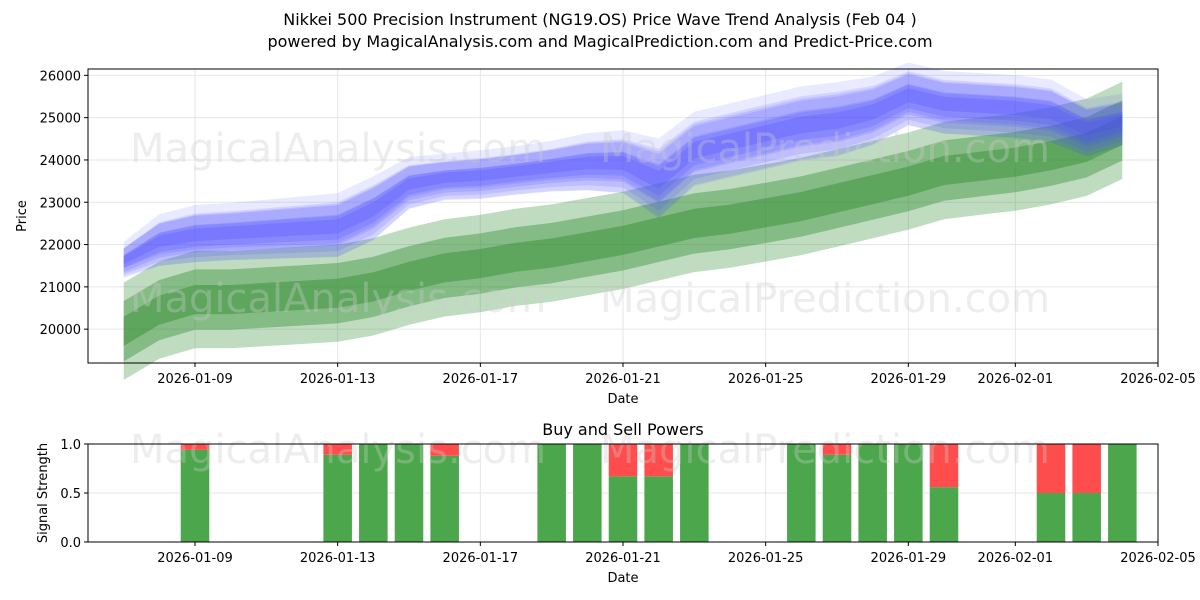 This screenshot has width=1200, height=600. What do you see at coordinates (60, 119) in the screenshot?
I see `price-y-tick-label: 25000` at bounding box center [60, 119].